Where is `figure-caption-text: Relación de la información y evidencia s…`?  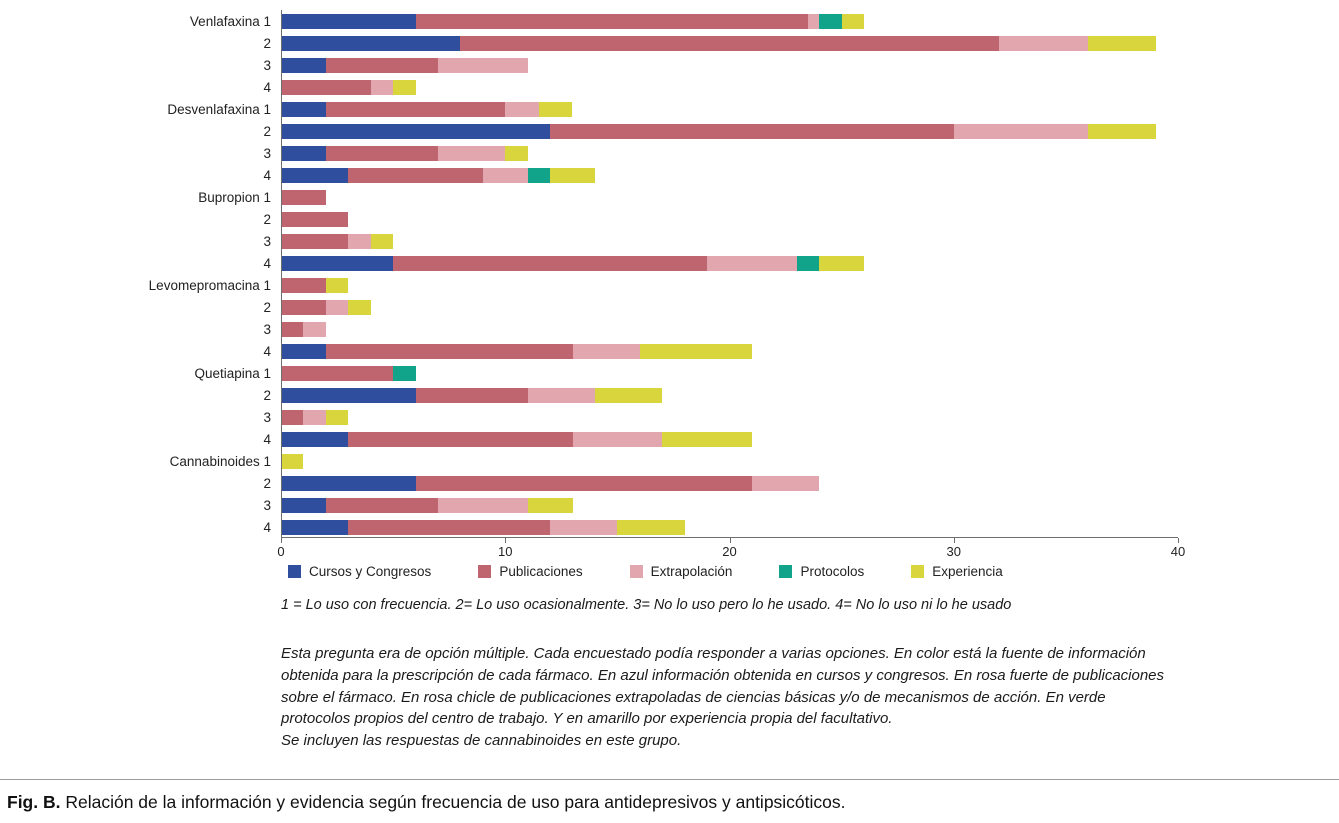
figure-caption-text: Relación de la información y evidencia s… is located at coordinates (455, 802).